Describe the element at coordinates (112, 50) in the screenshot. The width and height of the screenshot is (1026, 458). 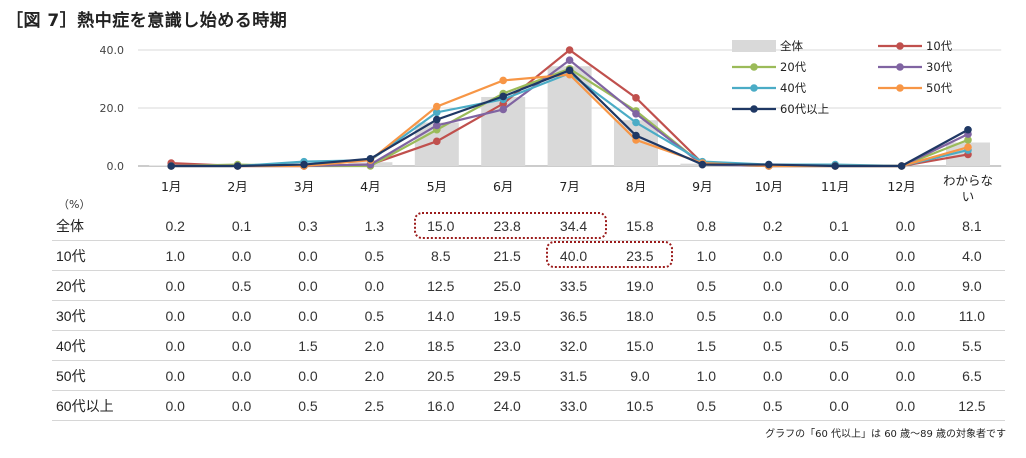
I see `y-tick-label: 40.0` at that location.